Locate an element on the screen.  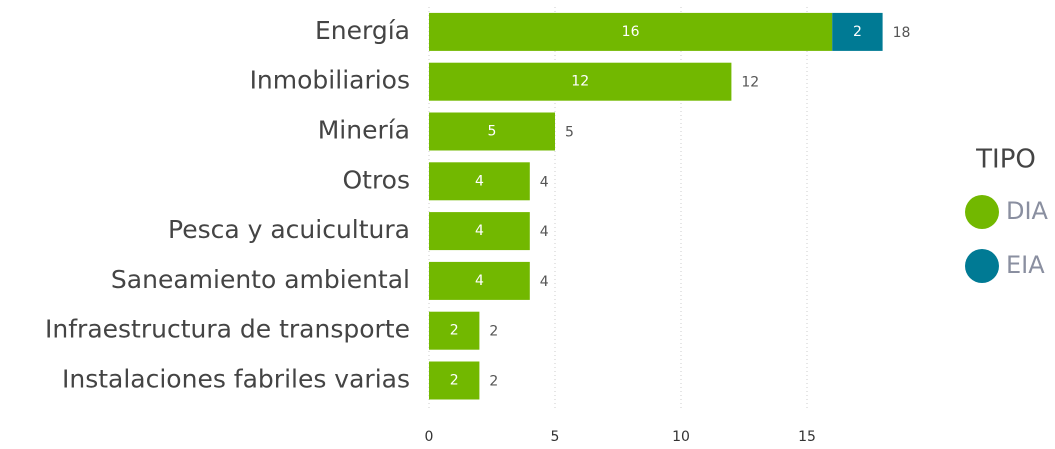
bar-label: 16 is located at coordinates (631, 32).